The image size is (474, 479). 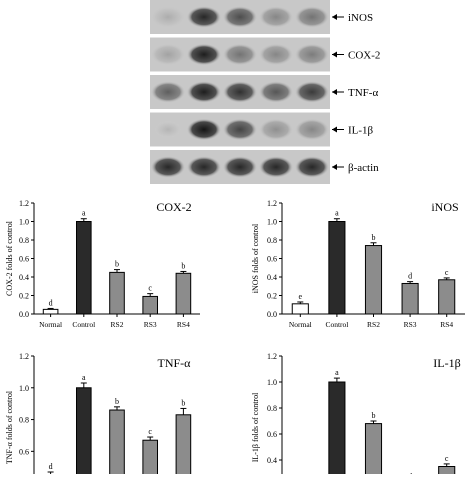 I want to click on blot-row-label: β-actin, so click(x=363, y=168).